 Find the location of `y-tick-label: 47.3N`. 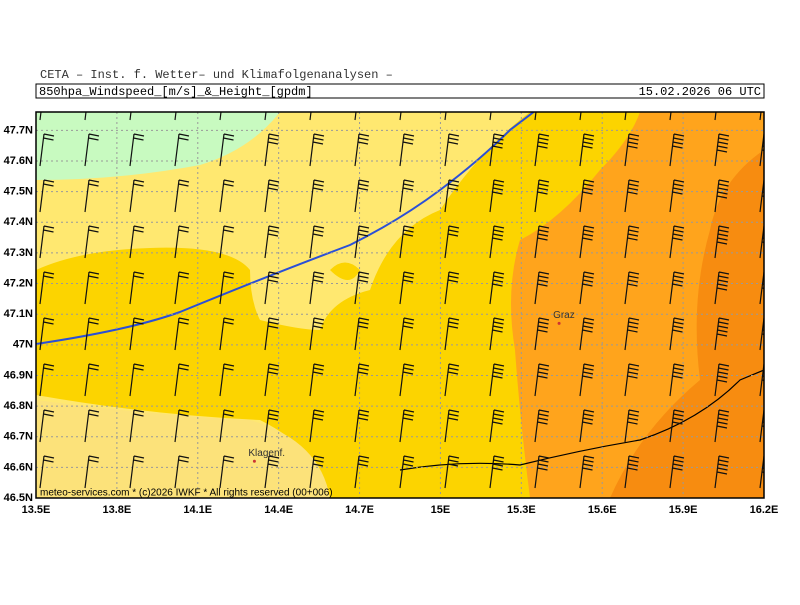

y-tick-label: 47.3N is located at coordinates (18, 253).